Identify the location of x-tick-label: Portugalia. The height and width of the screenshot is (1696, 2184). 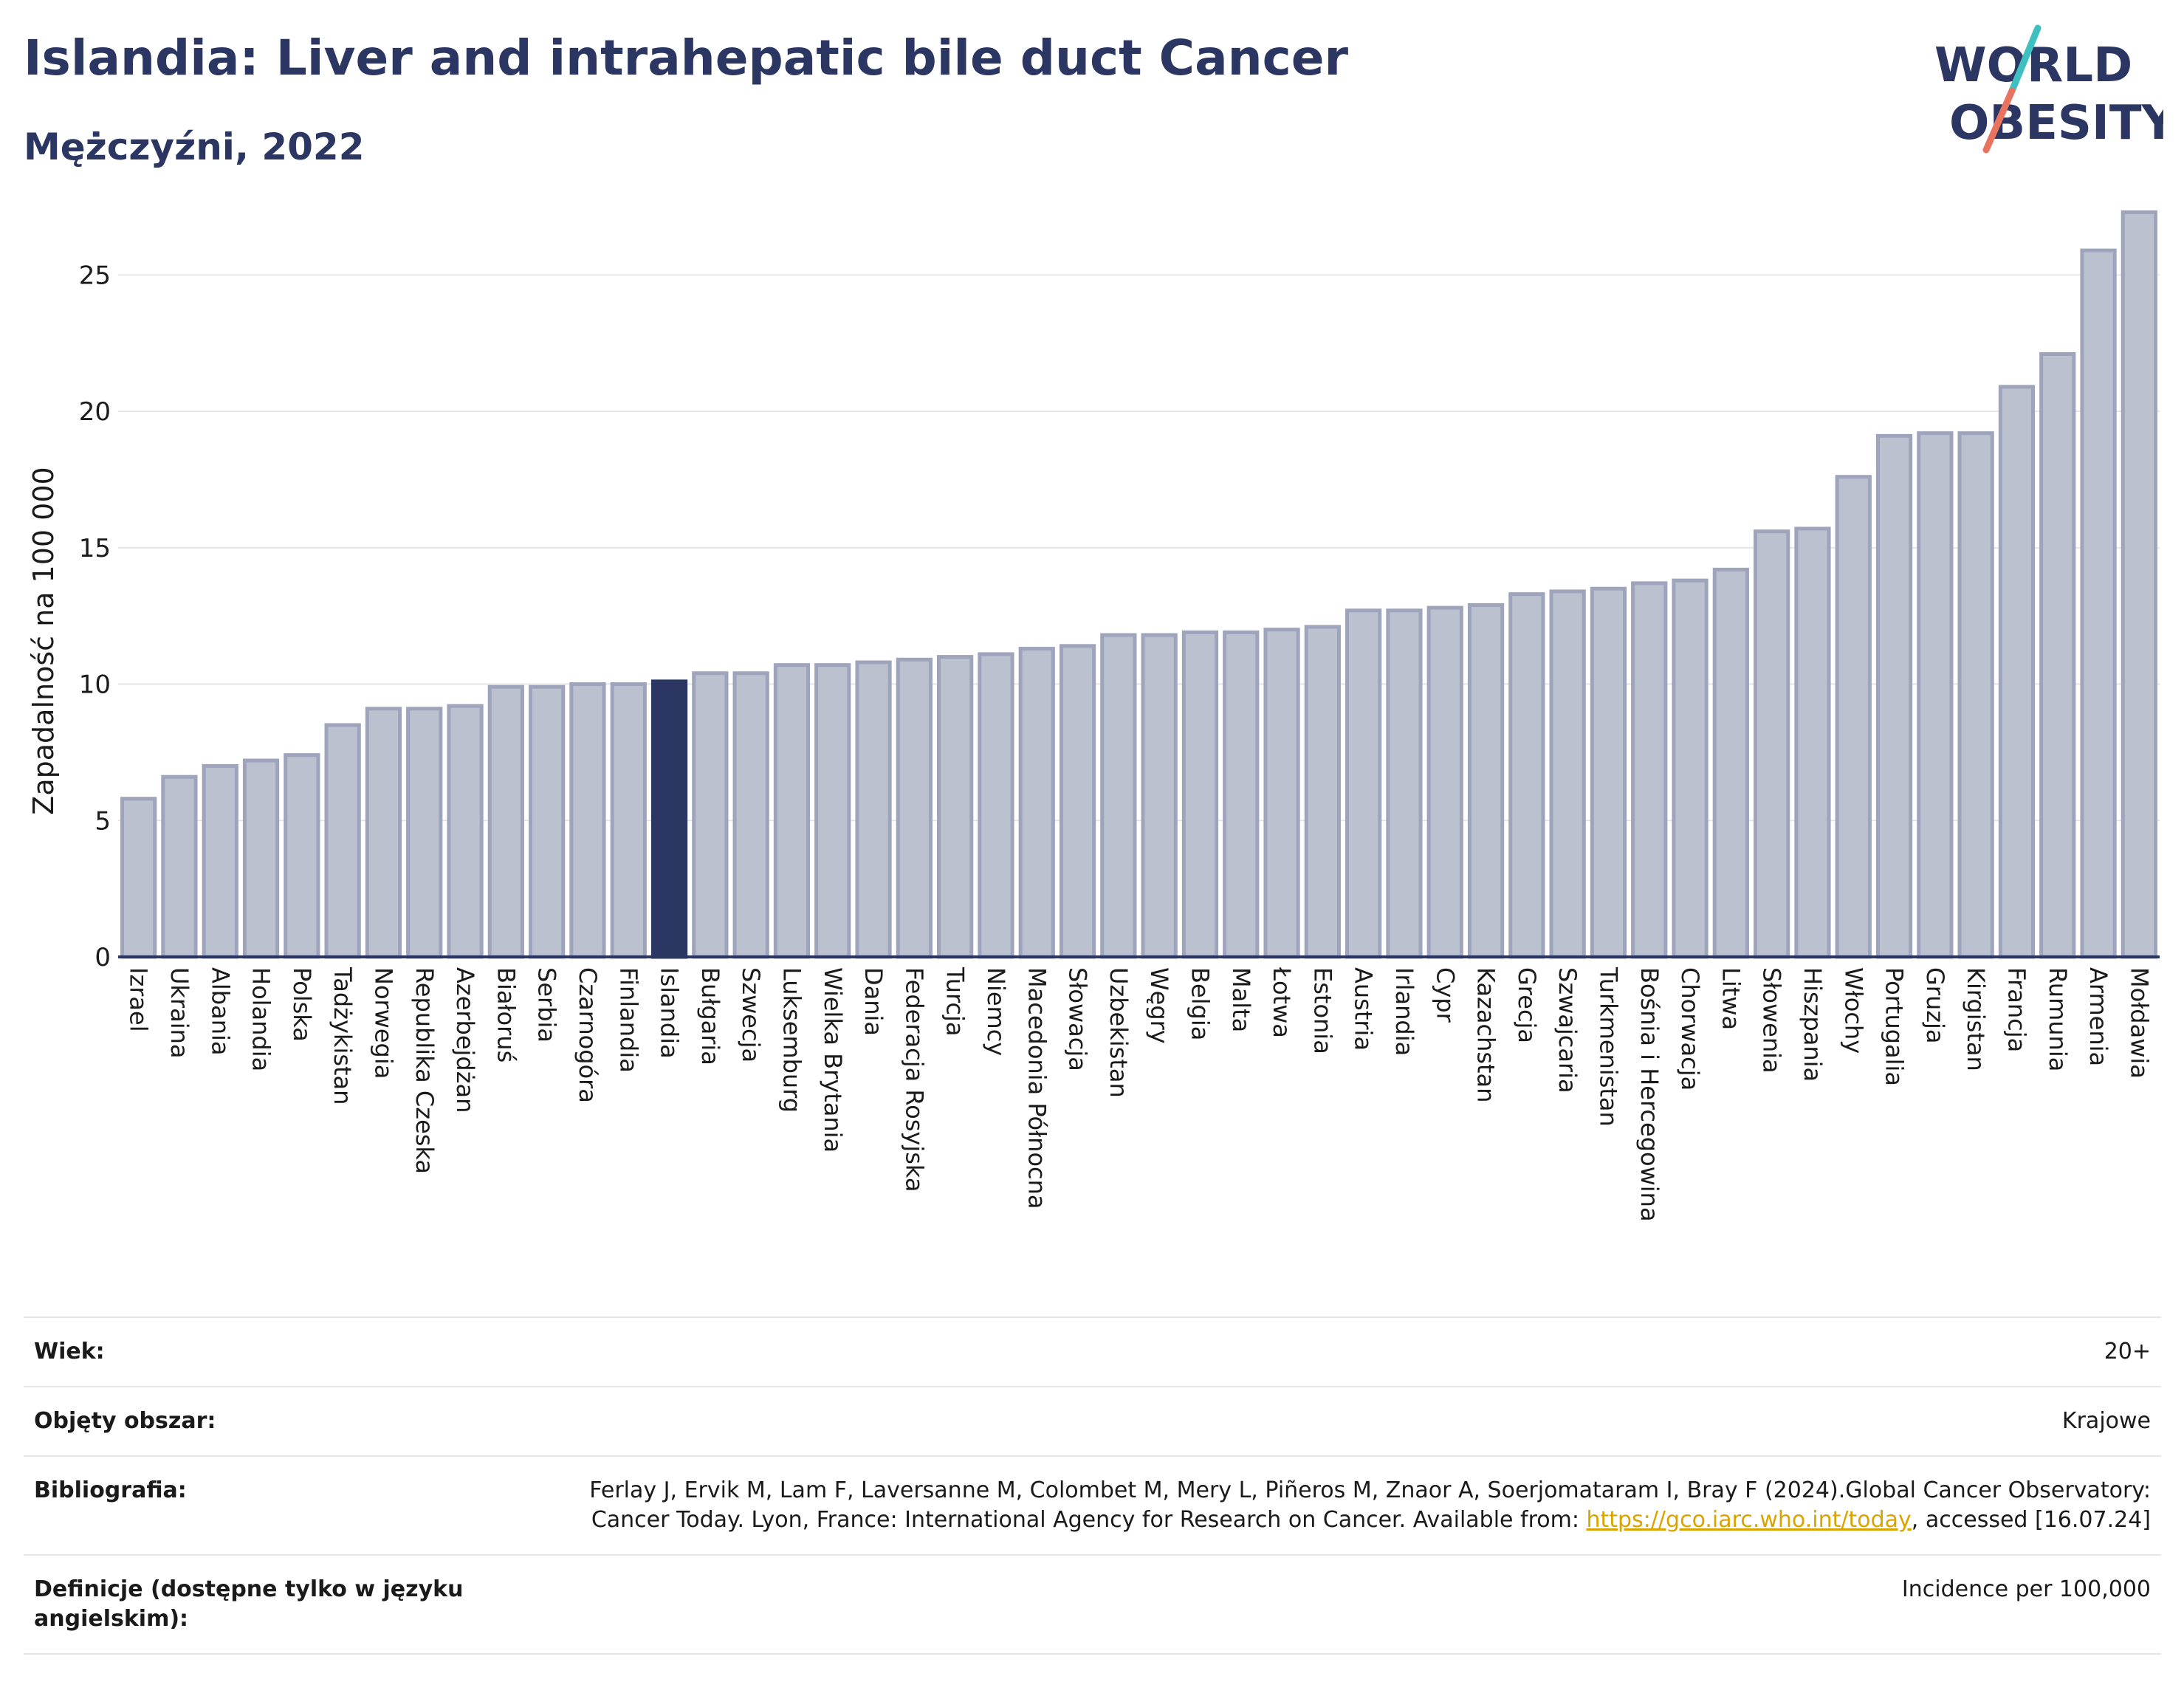
(1895, 1026).